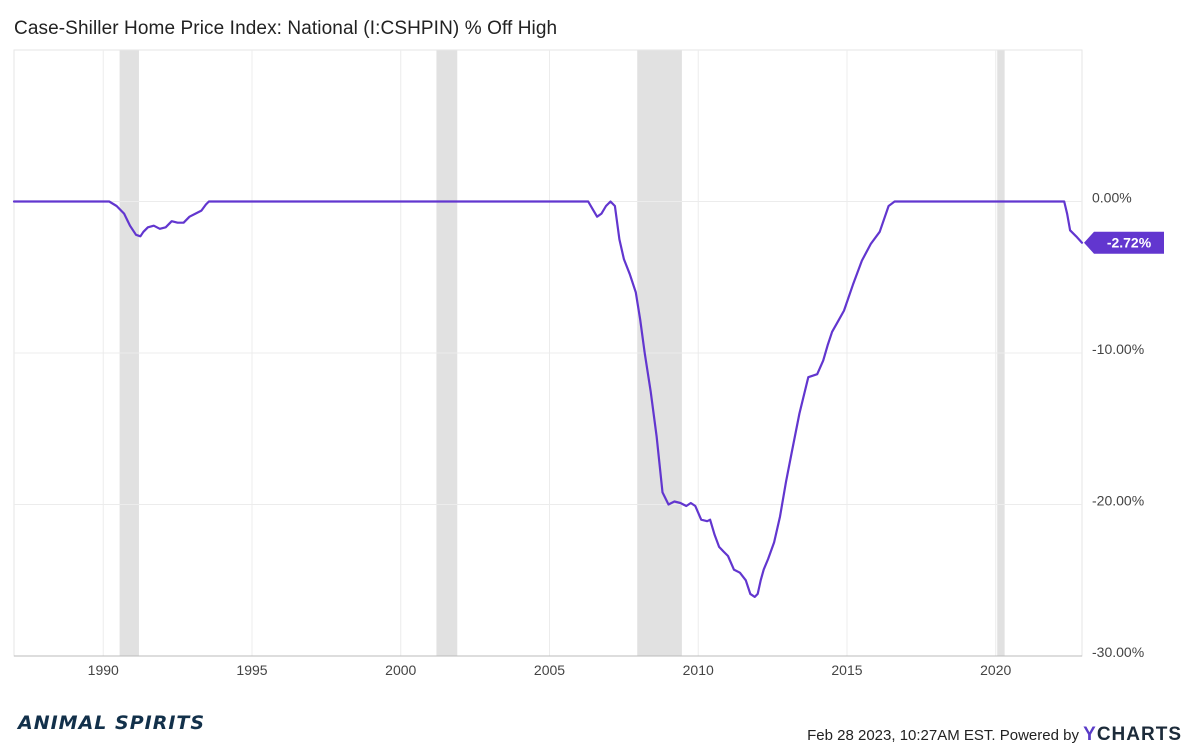 The width and height of the screenshot is (1200, 752). I want to click on last-value-badge: -2.72%, so click(1124, 242).